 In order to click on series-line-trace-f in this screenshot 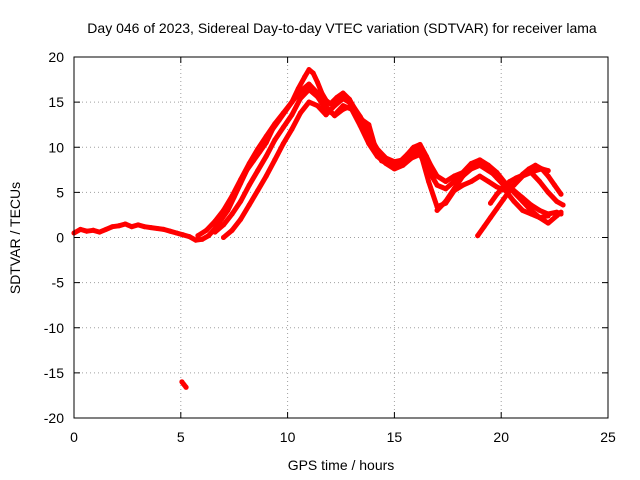, I will do `click(519, 186)`.